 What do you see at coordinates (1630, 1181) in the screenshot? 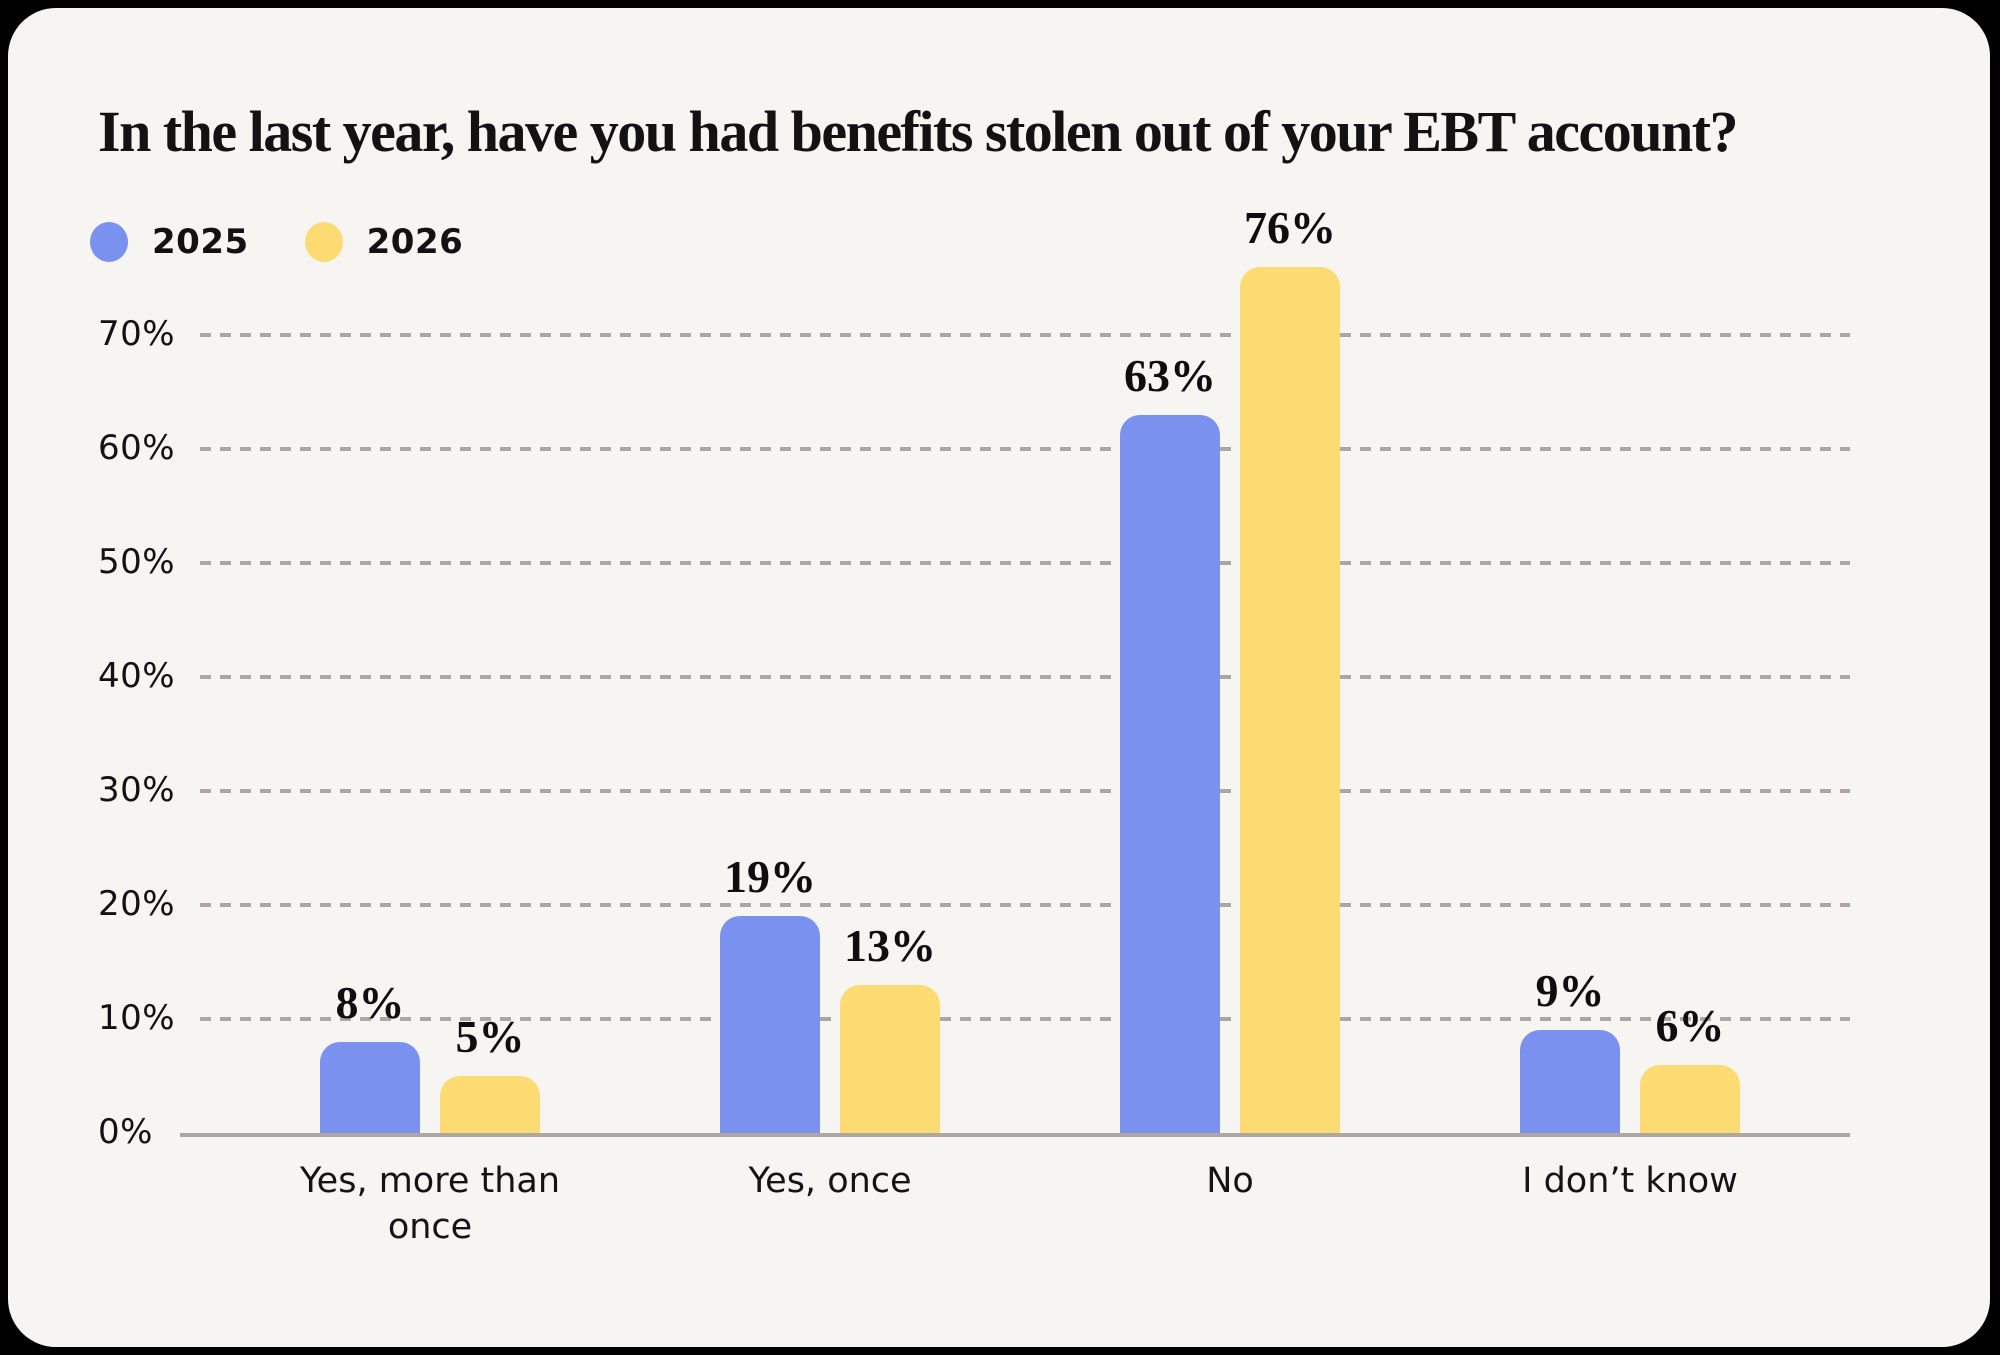
I see `category-label-i-don-t-know: I don’t know` at bounding box center [1630, 1181].